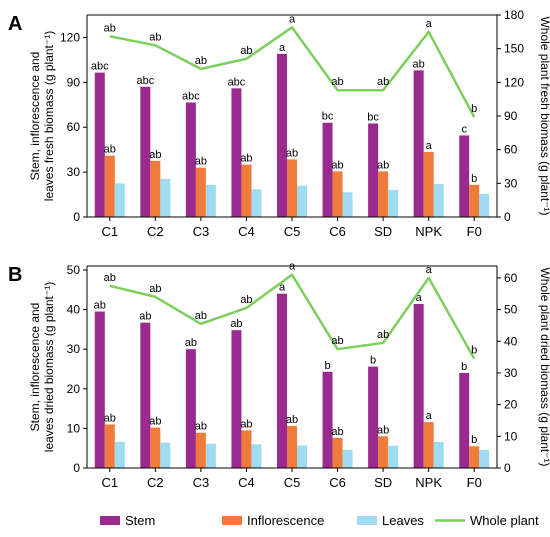 Image resolution: width=550 pixels, height=537 pixels. What do you see at coordinates (511, 116) in the screenshot?
I see `y2-tick-label: 90` at bounding box center [511, 116].